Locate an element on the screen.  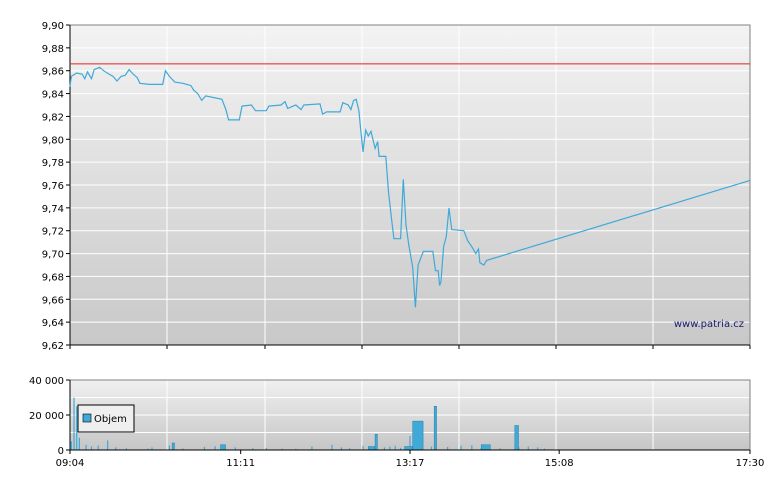
x-tick-label: 09:04 is located at coordinates (70, 463).